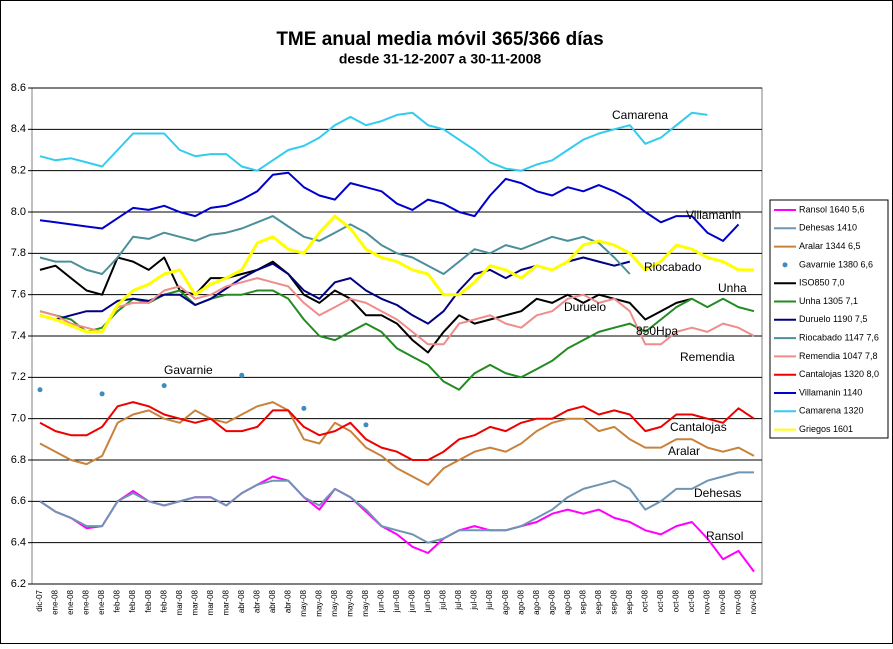  What do you see at coordinates (831, 411) in the screenshot?
I see `legend-label: Camarena 1320` at bounding box center [831, 411].